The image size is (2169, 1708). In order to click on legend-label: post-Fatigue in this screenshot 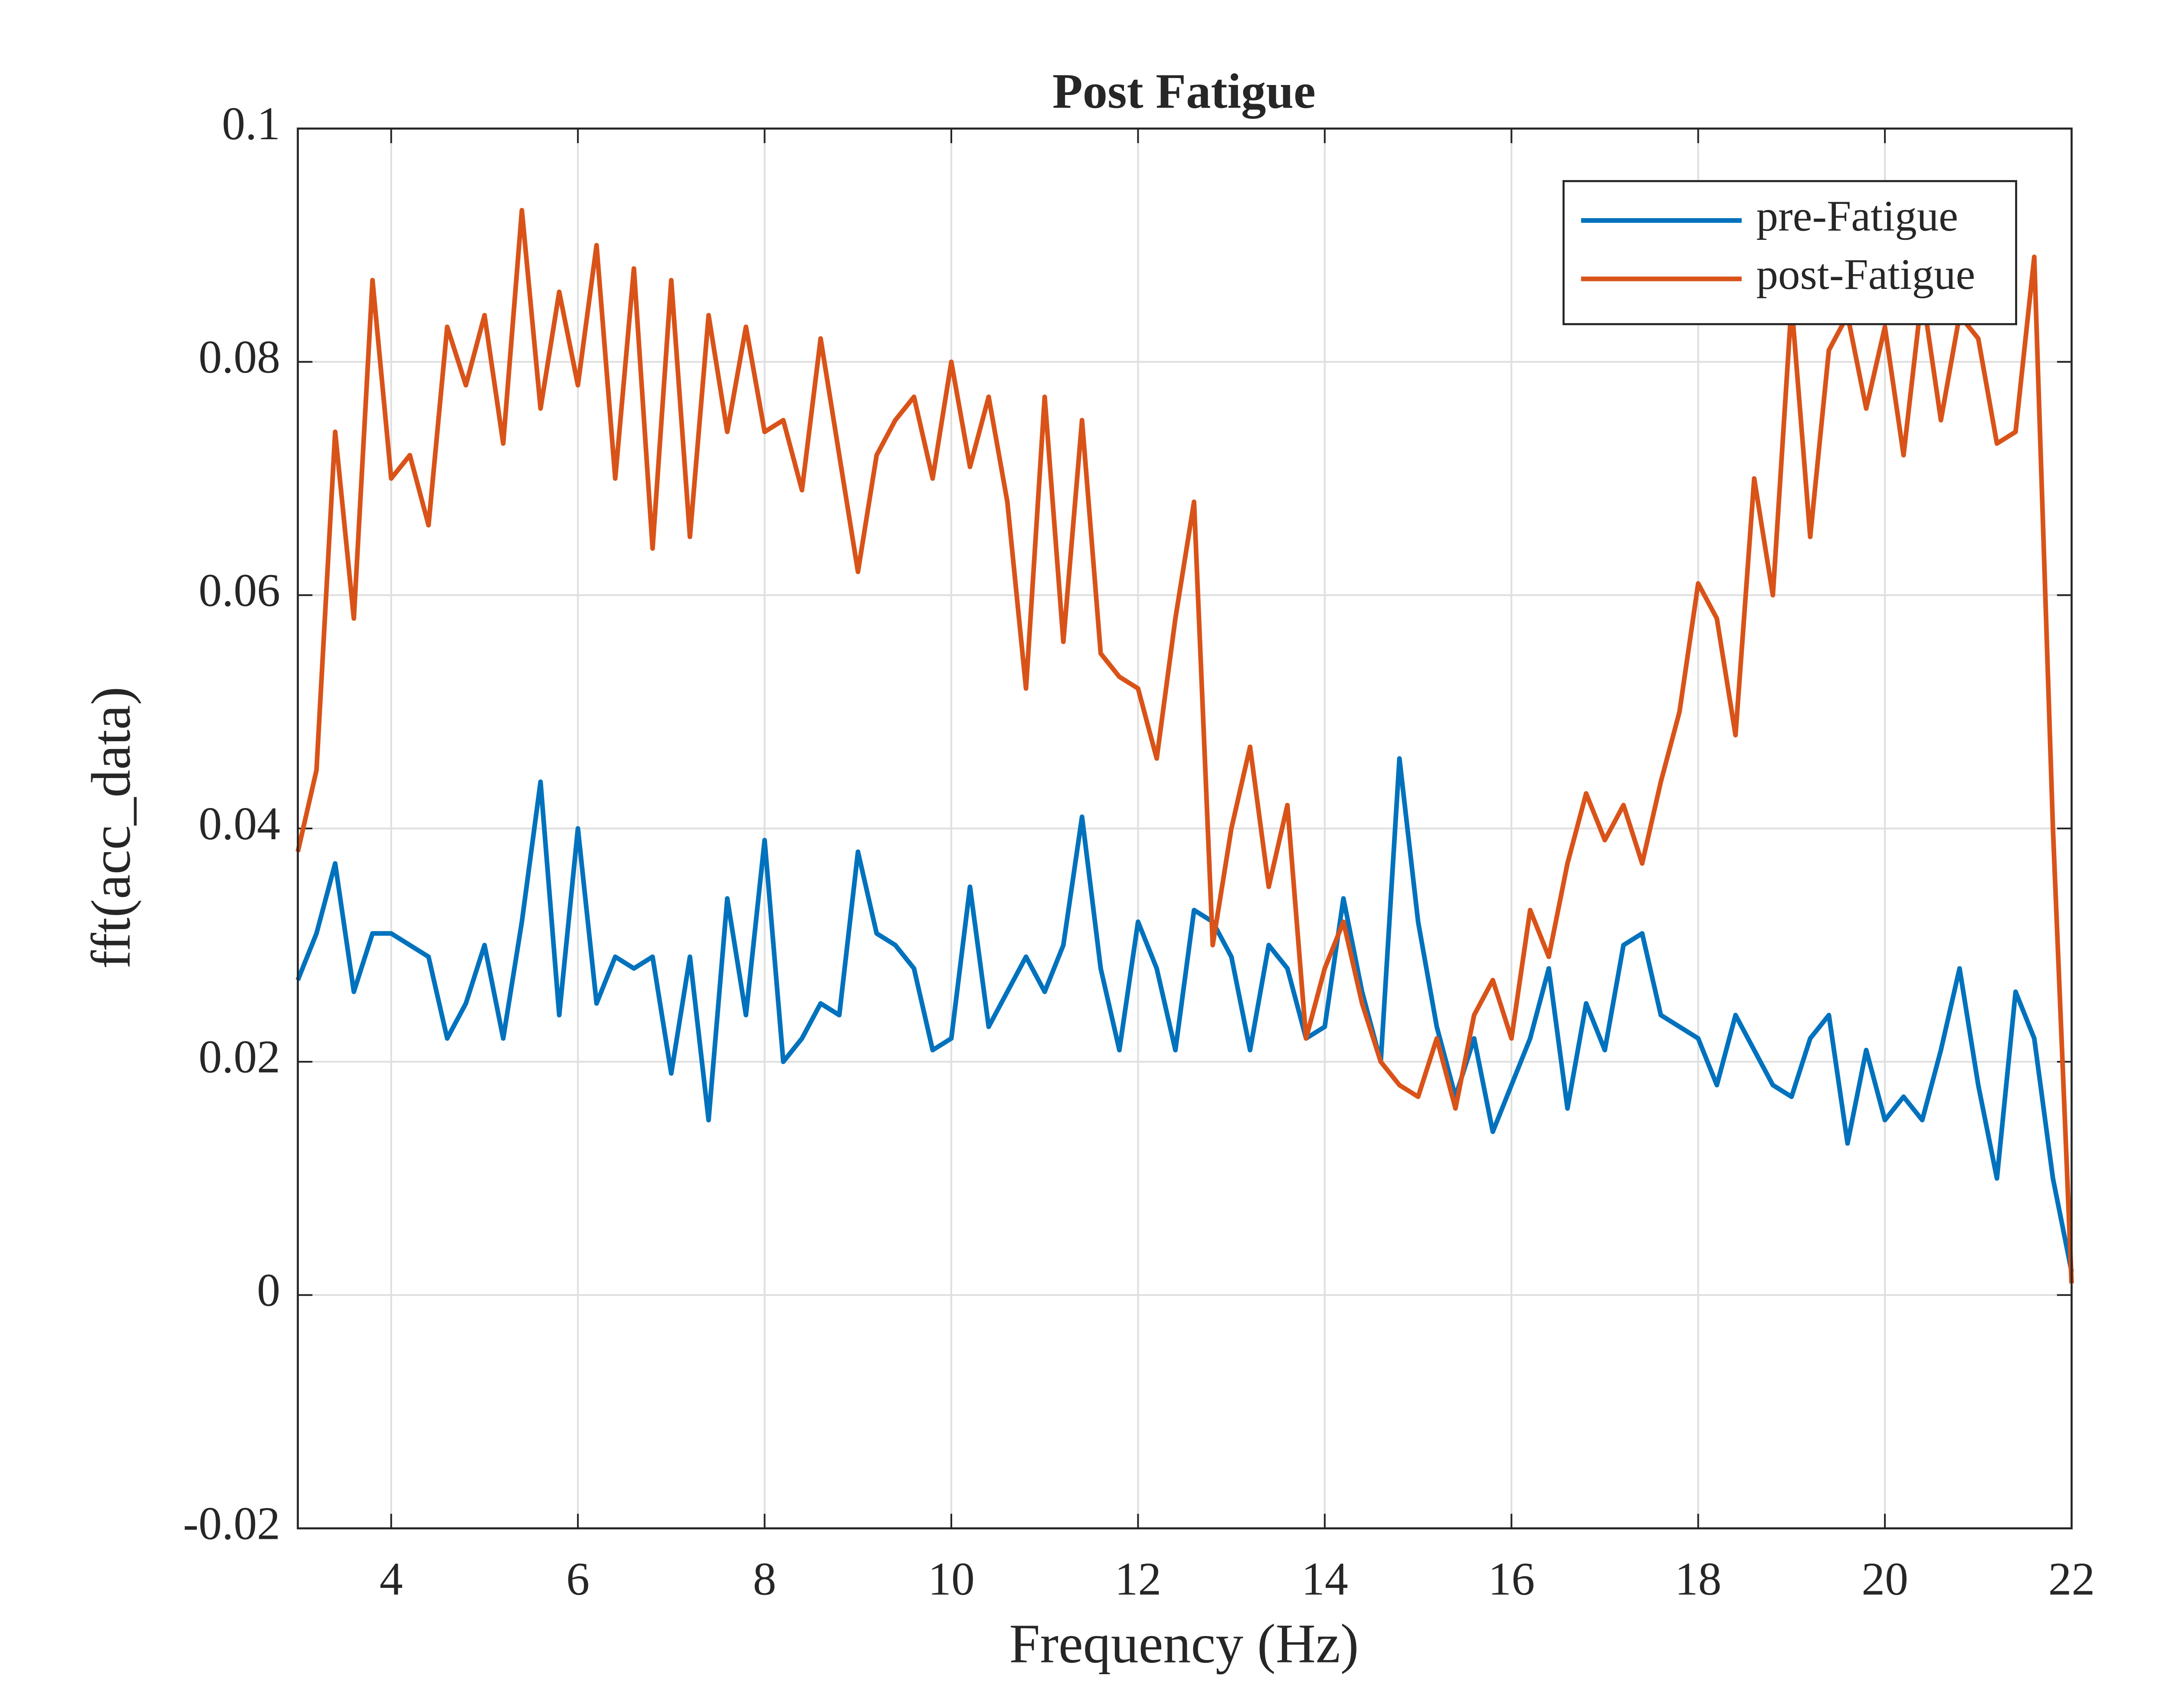, I will do `click(1866, 274)`.